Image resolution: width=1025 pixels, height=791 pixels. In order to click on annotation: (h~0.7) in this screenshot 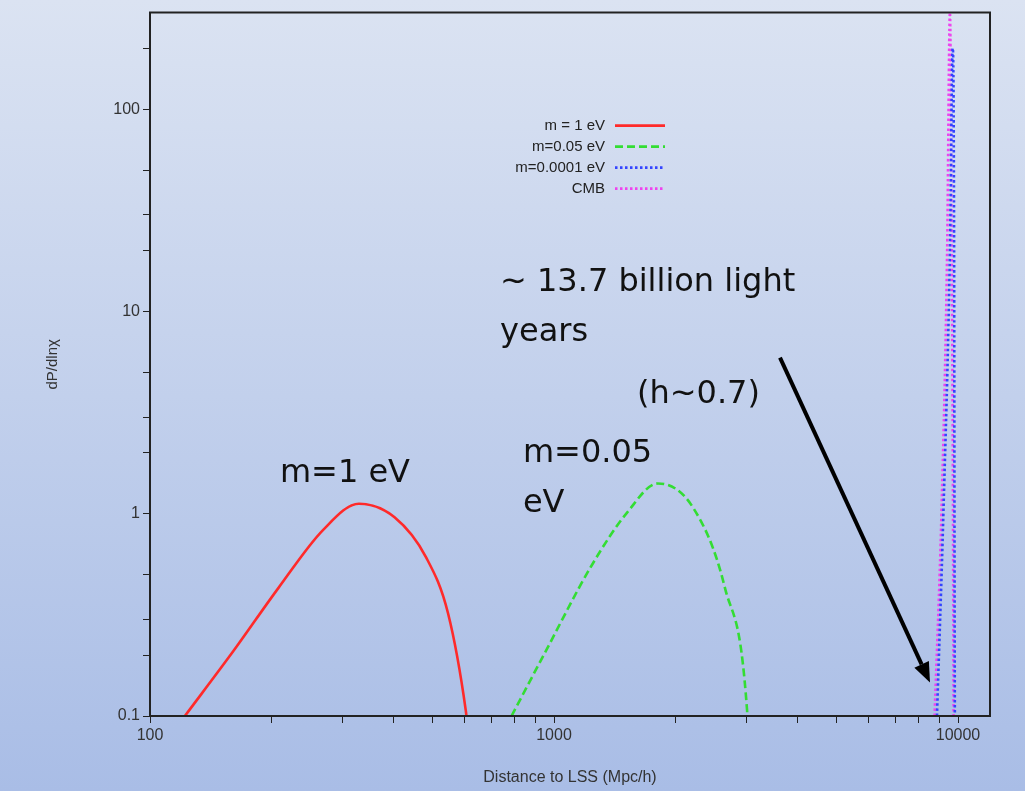, I will do `click(698, 391)`.